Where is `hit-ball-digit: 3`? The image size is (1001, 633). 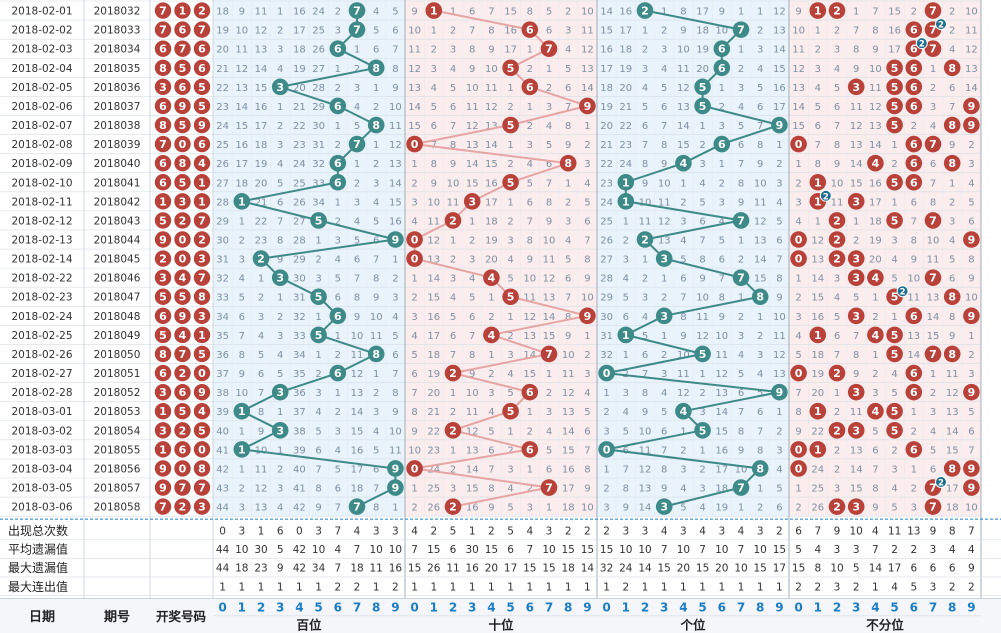
hit-ball-digit: 3 is located at coordinates (664, 259).